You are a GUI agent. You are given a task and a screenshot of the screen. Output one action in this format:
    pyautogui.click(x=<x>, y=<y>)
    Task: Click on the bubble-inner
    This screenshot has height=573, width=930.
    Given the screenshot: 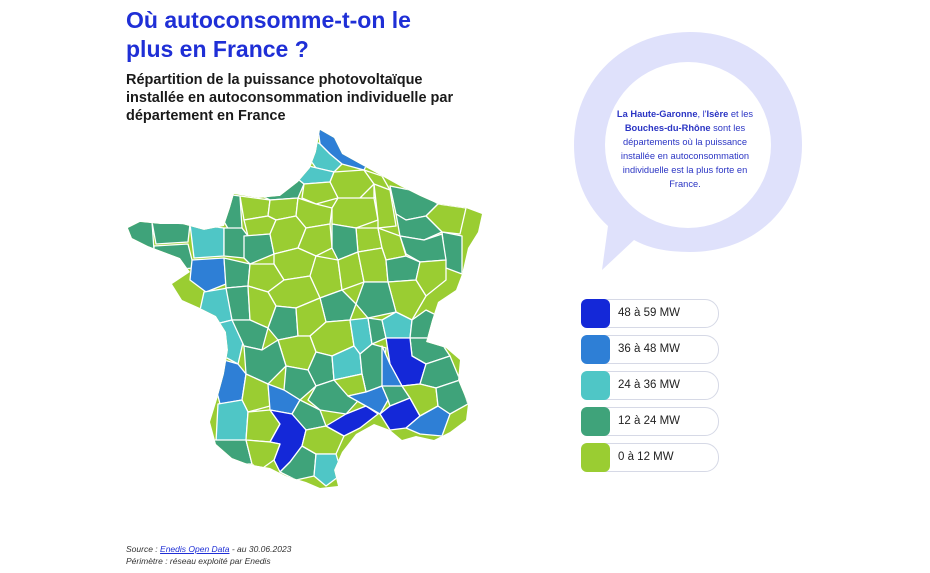 What is the action you would take?
    pyautogui.click(x=688, y=145)
    